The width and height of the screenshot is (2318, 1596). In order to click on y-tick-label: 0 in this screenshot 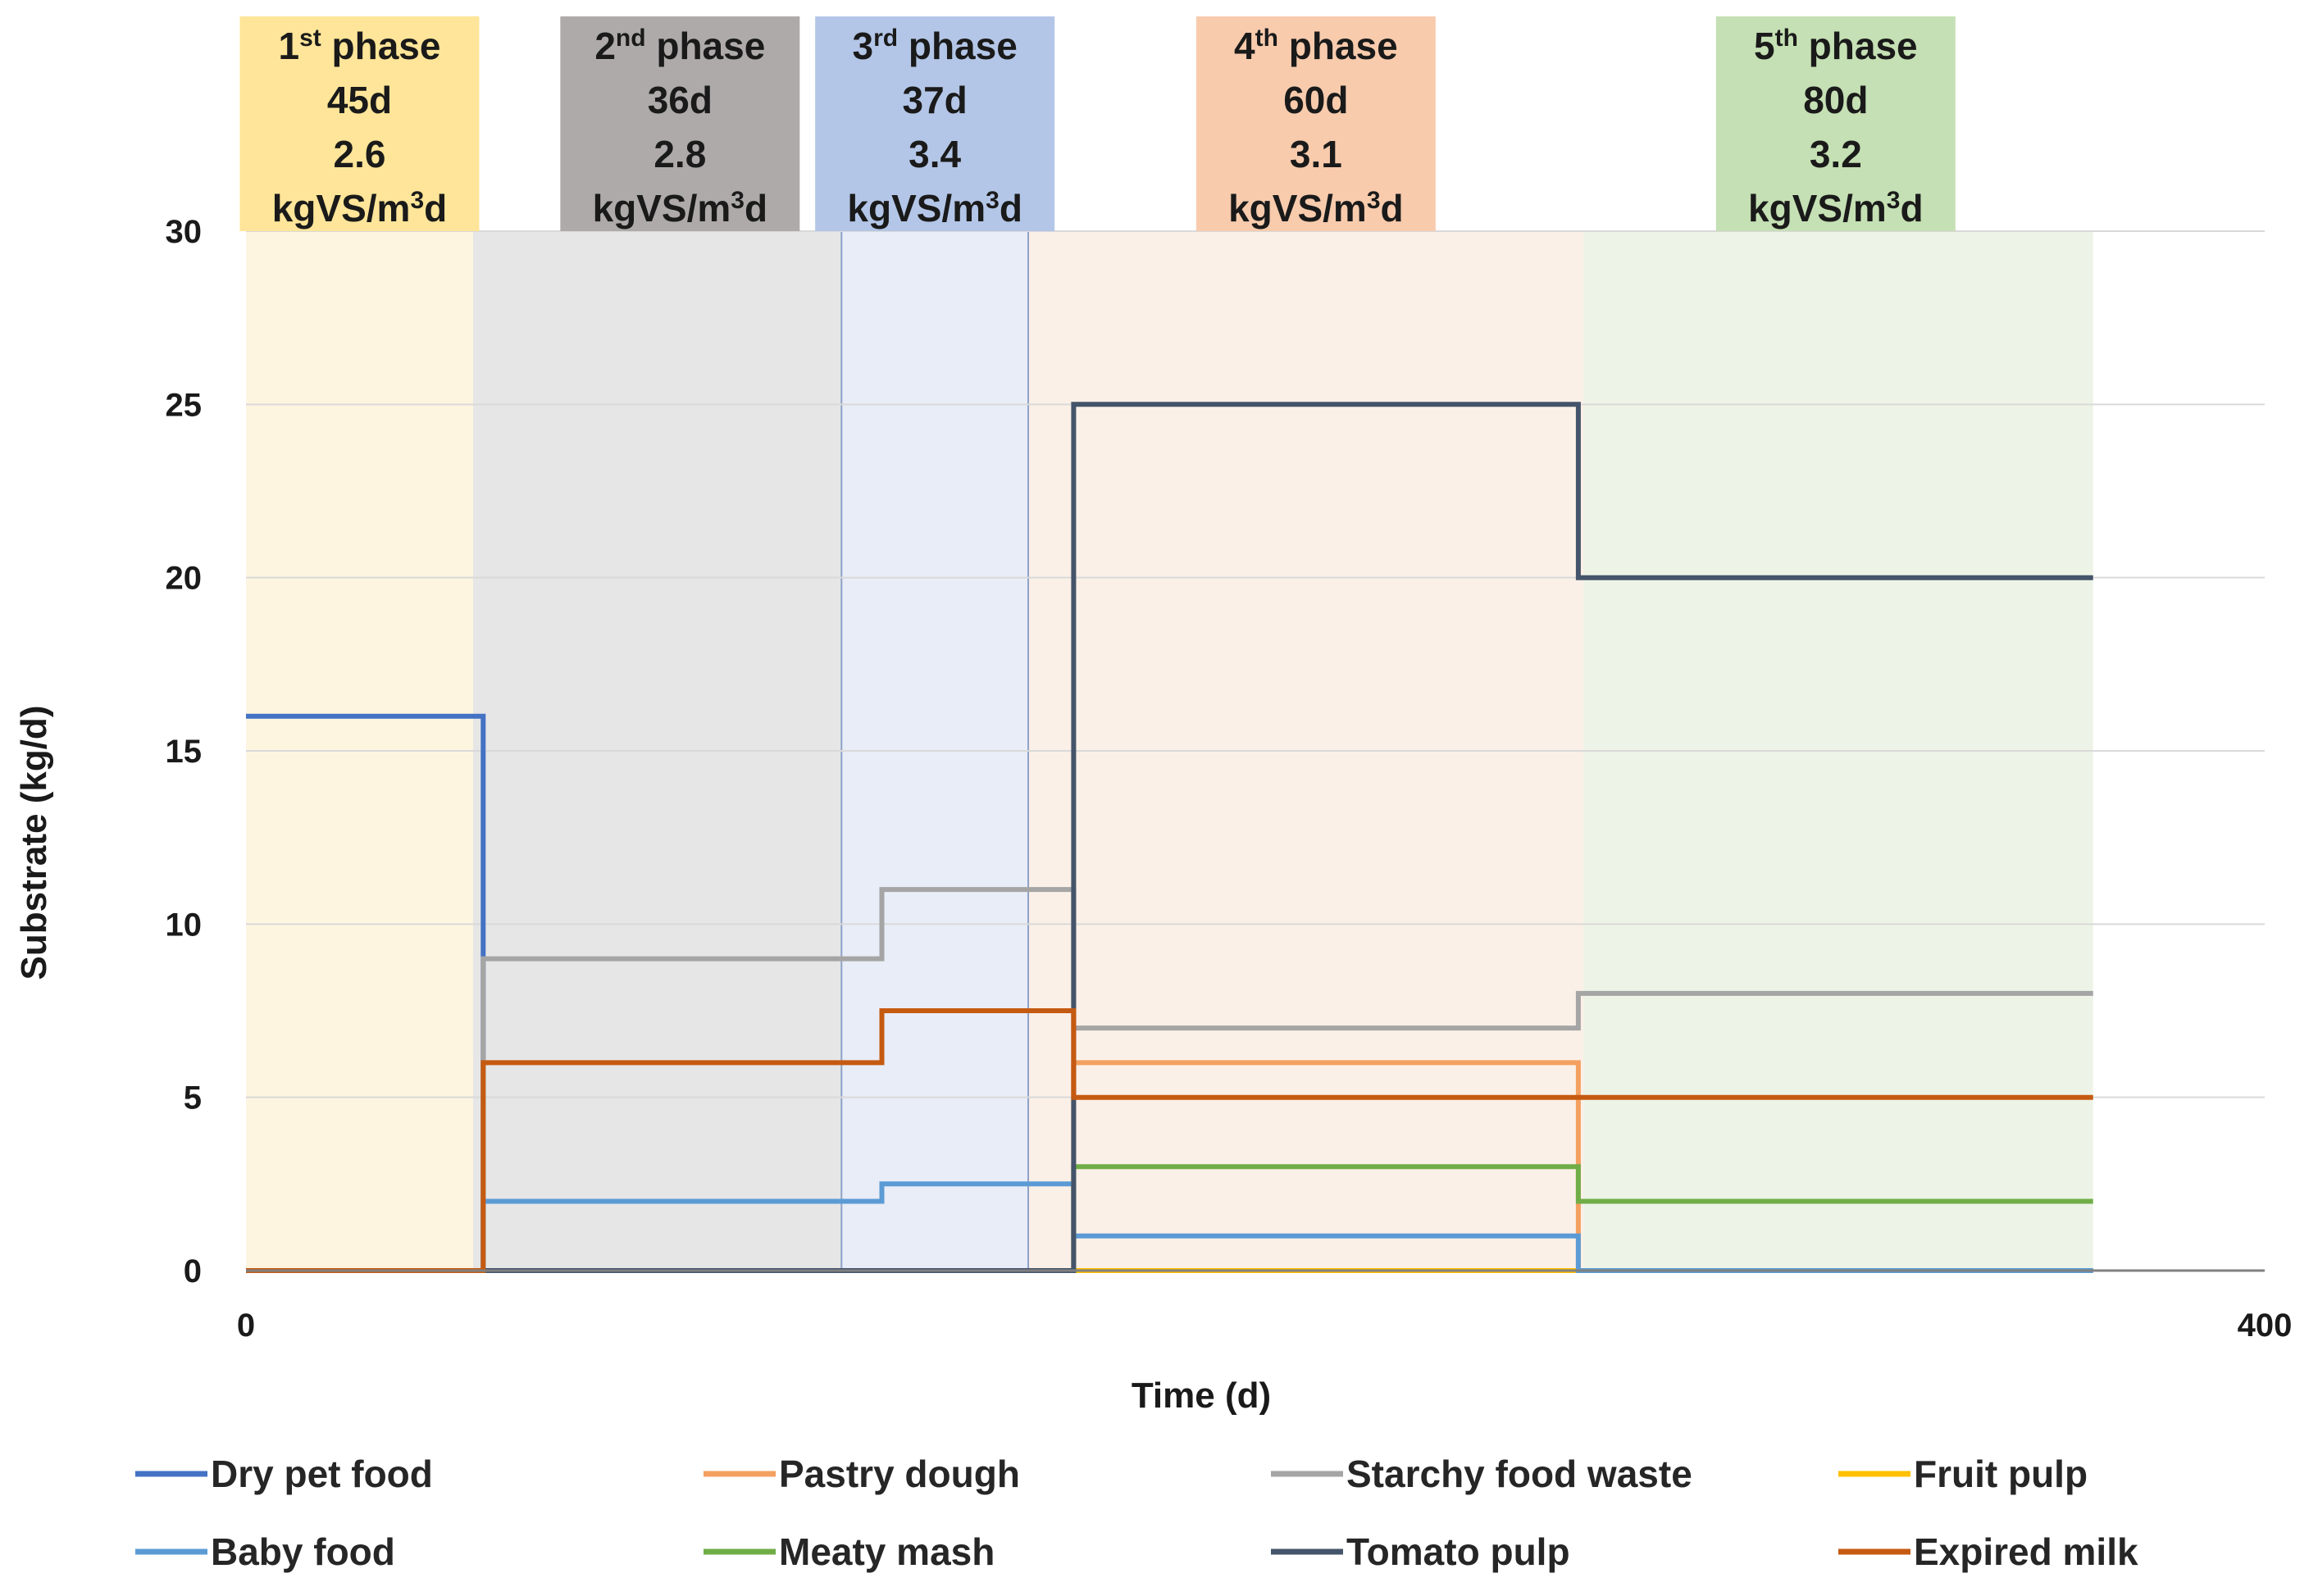, I will do `click(193, 1271)`.